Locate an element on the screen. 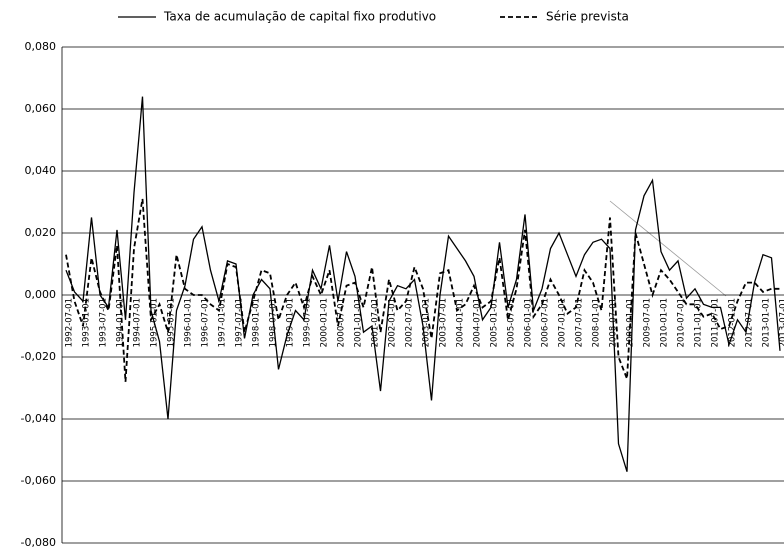 This screenshot has height=547, width=784. y-tick-label: 0,040 is located at coordinates (41, 170).